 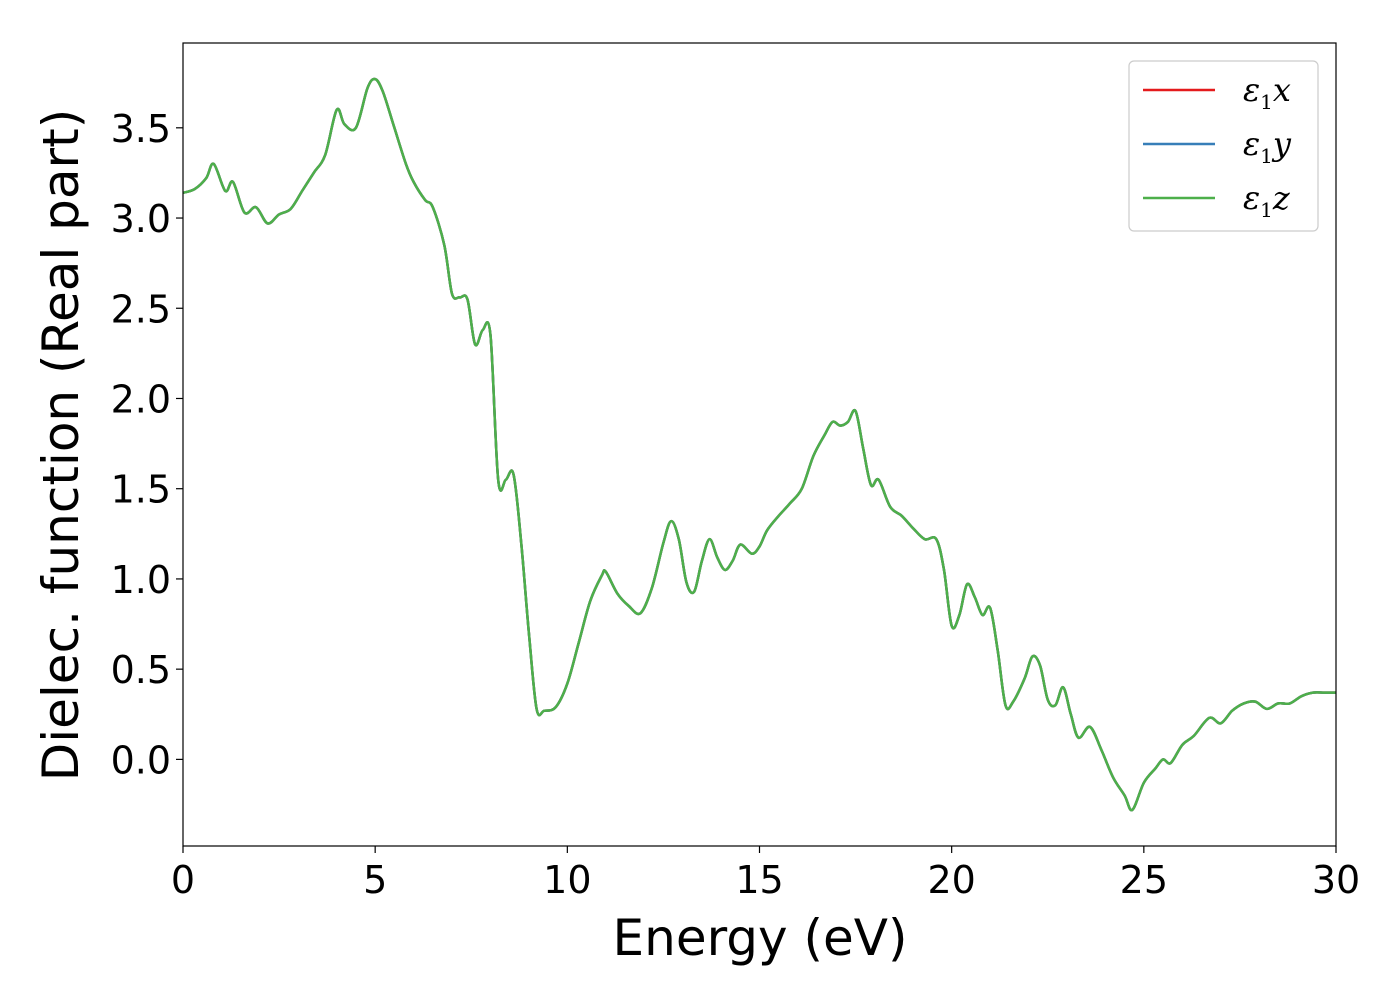 What do you see at coordinates (1267, 200) in the screenshot?
I see `legend-label: ε1z` at bounding box center [1267, 200].